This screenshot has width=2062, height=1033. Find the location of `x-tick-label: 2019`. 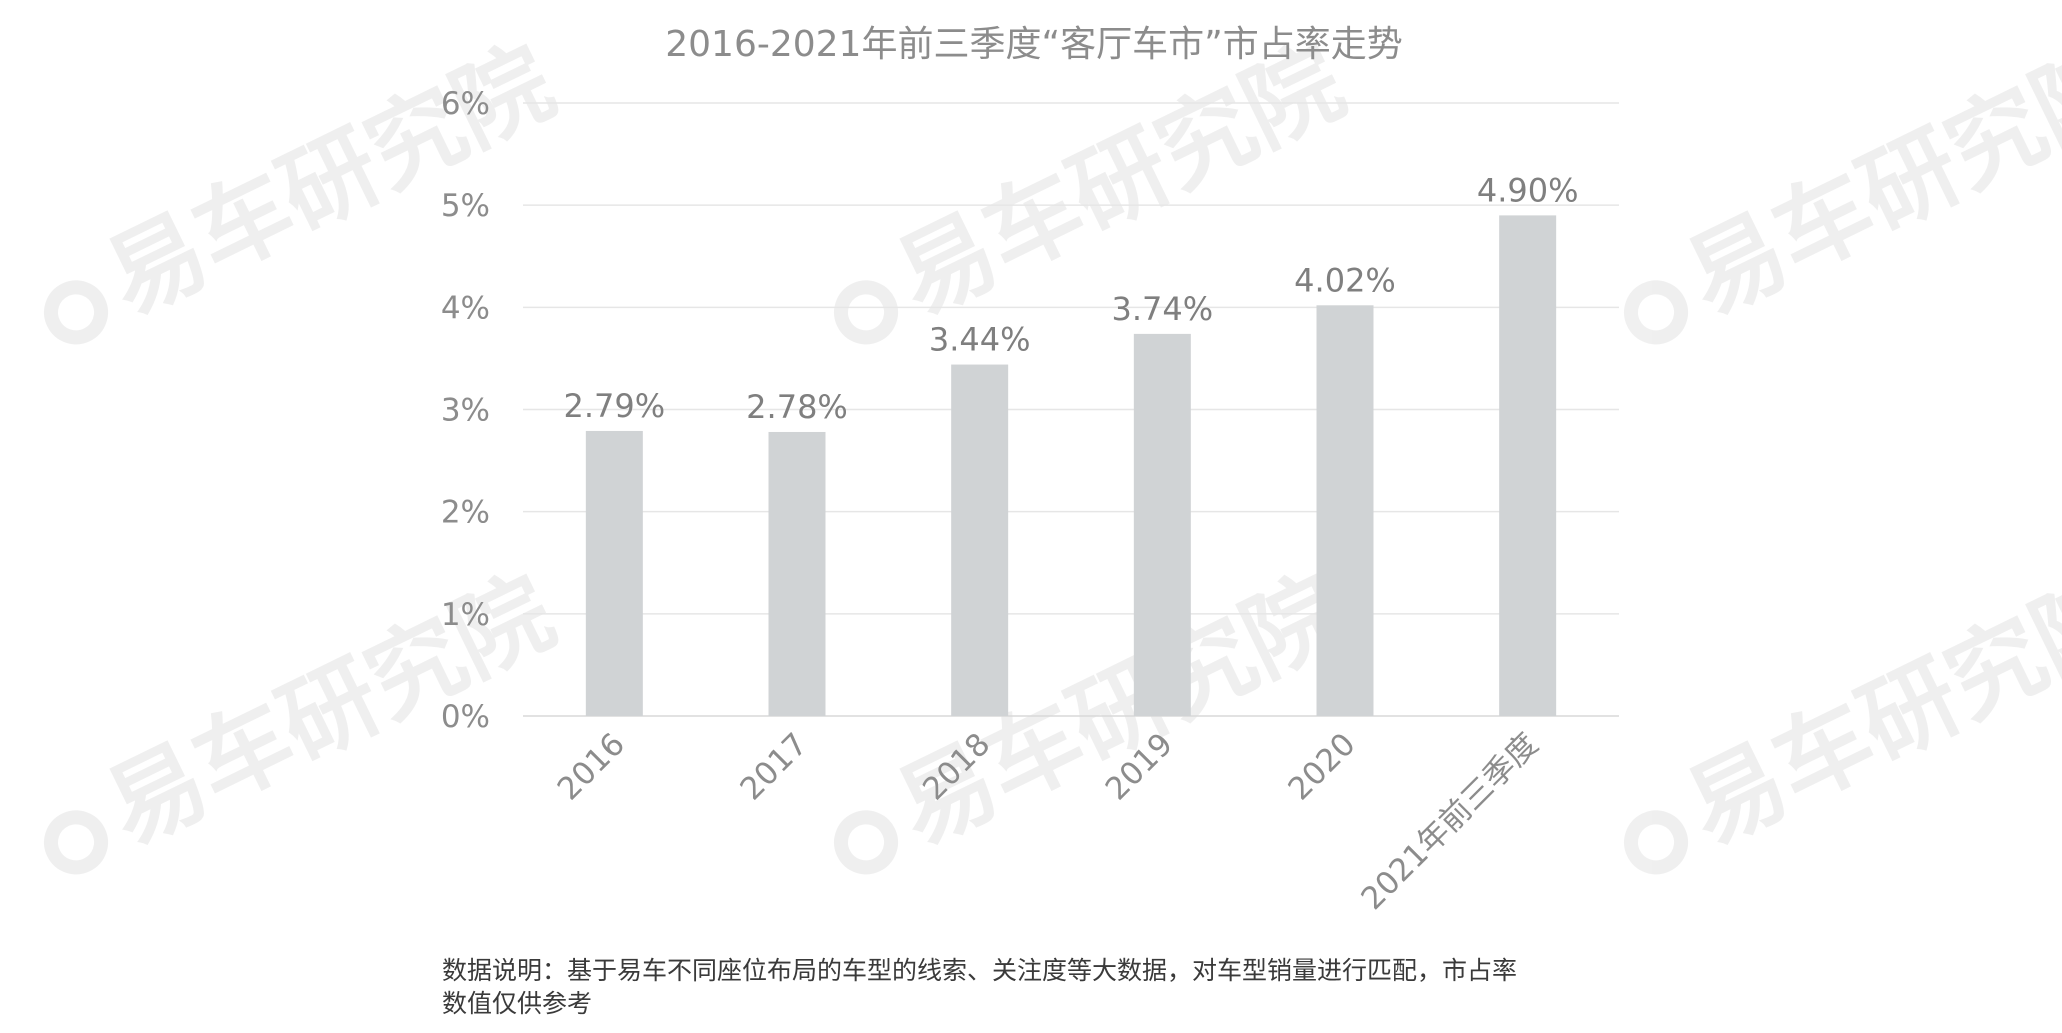

x-tick-label: 2019 is located at coordinates (1139, 766).